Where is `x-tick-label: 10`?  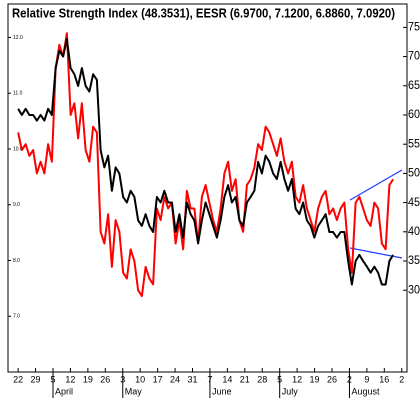
x-tick-label: 10 is located at coordinates (140, 379).